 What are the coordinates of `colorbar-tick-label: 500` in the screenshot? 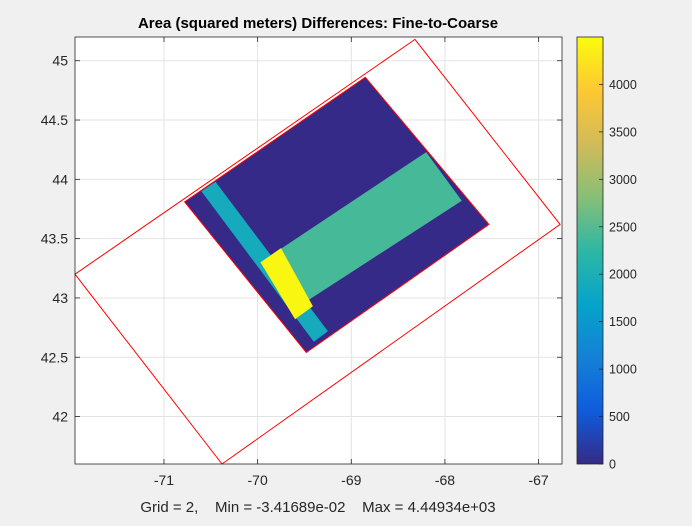 It's located at (619, 417).